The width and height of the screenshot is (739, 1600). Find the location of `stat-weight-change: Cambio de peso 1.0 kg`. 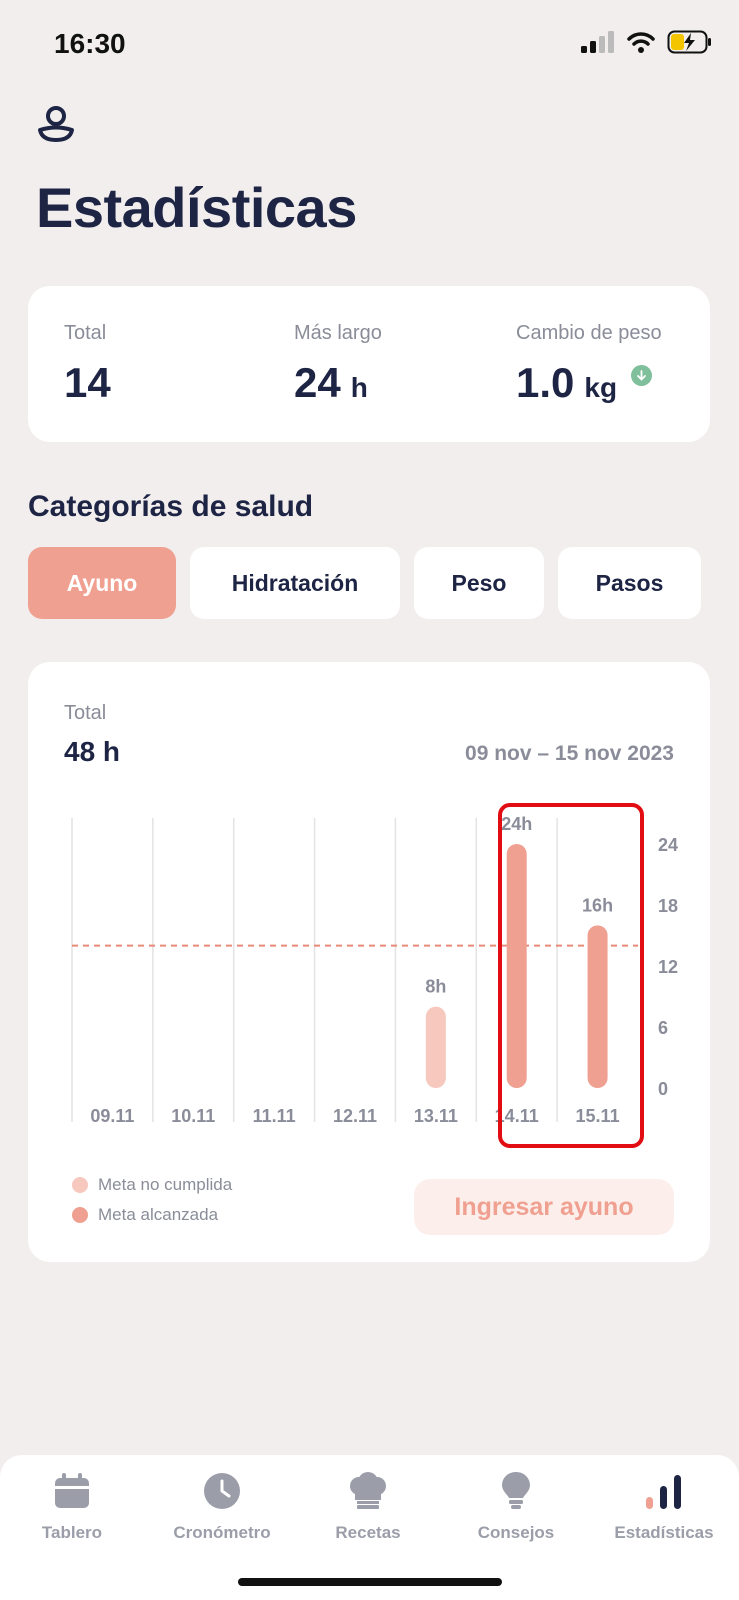

stat-weight-change: Cambio de peso 1.0 kg is located at coordinates (589, 364).